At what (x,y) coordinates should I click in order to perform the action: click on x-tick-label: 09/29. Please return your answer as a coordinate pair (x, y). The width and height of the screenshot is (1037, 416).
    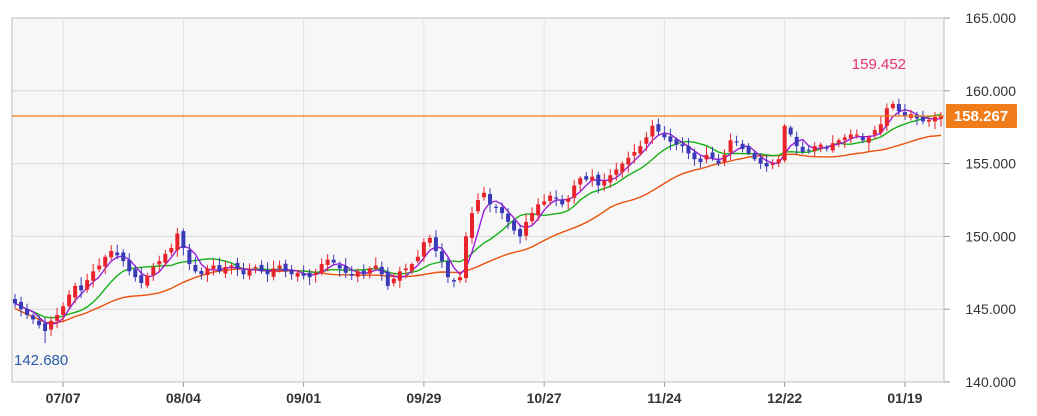
    Looking at the image, I should click on (423, 398).